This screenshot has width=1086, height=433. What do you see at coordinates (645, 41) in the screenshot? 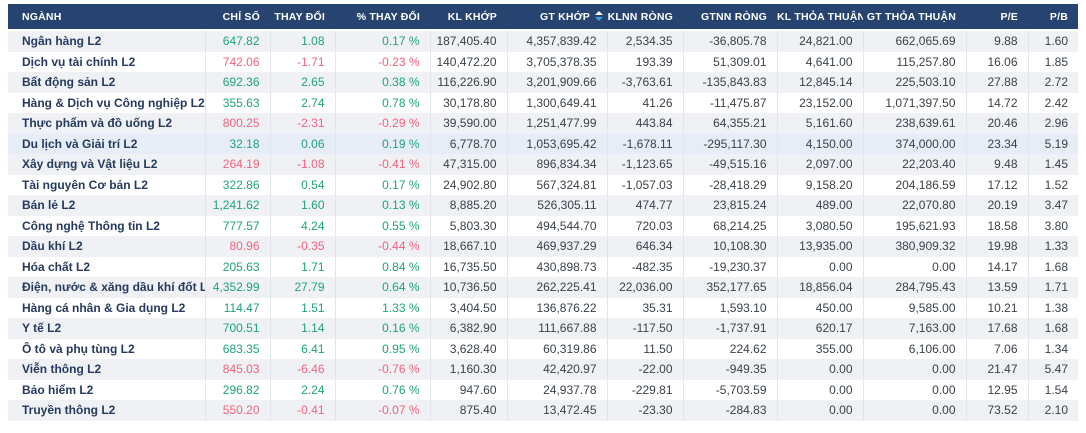
I see `cell-klnn_rong: 2,534.35` at bounding box center [645, 41].